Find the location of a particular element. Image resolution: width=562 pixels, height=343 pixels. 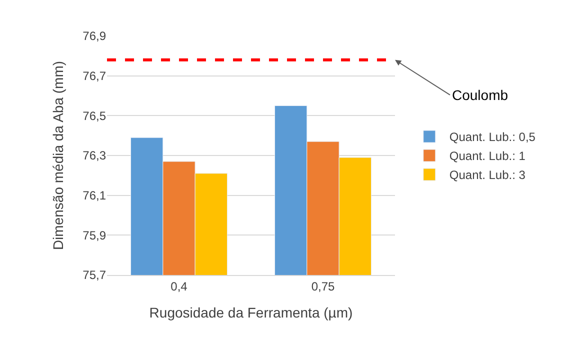

y-tick-label: 75,7 is located at coordinates (94, 275).